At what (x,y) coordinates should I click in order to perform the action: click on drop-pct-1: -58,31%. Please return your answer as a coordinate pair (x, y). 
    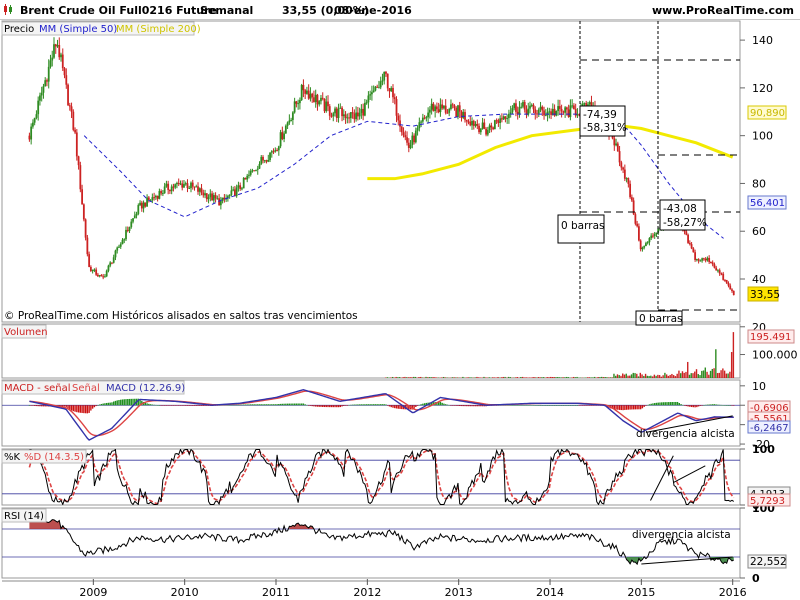
    Looking at the image, I should click on (605, 128).